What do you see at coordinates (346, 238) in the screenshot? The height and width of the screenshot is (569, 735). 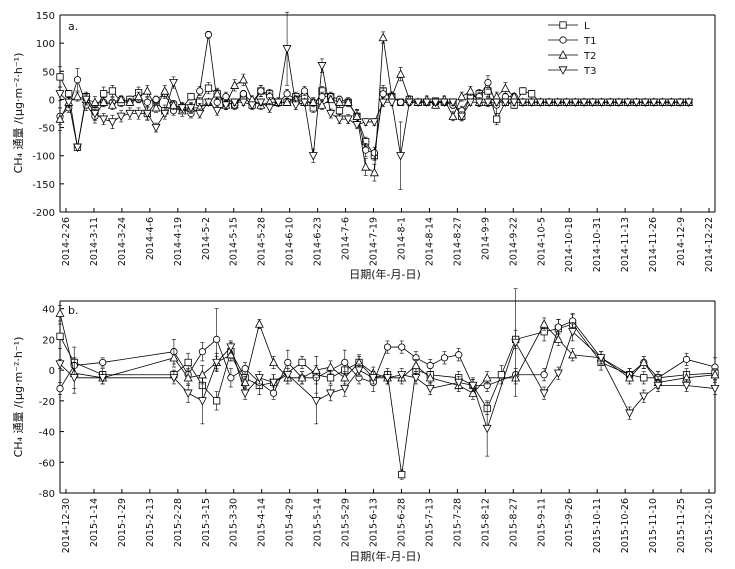 I see `panel-a-x-tick-label: 2014-7-6` at bounding box center [346, 238].